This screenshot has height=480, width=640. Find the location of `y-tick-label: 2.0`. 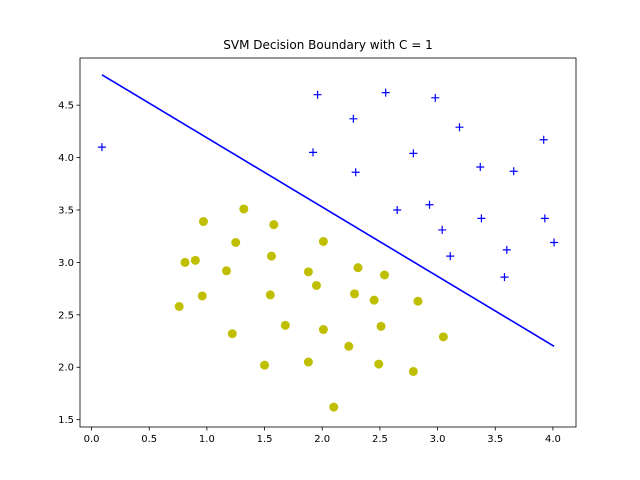

y-tick-label: 2.0 is located at coordinates (66, 368).